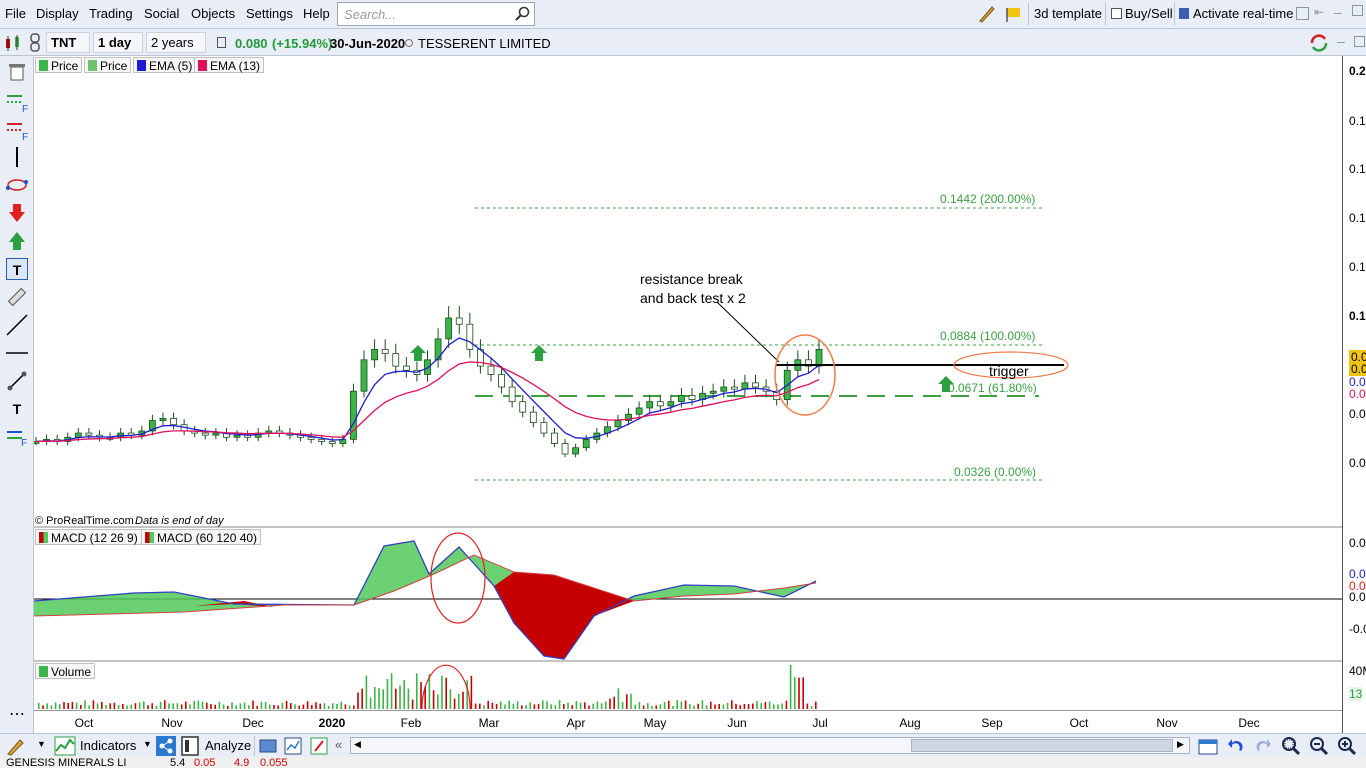 Image resolution: width=1366 pixels, height=768 pixels. What do you see at coordinates (166, 746) in the screenshot?
I see `share-icon` at bounding box center [166, 746].